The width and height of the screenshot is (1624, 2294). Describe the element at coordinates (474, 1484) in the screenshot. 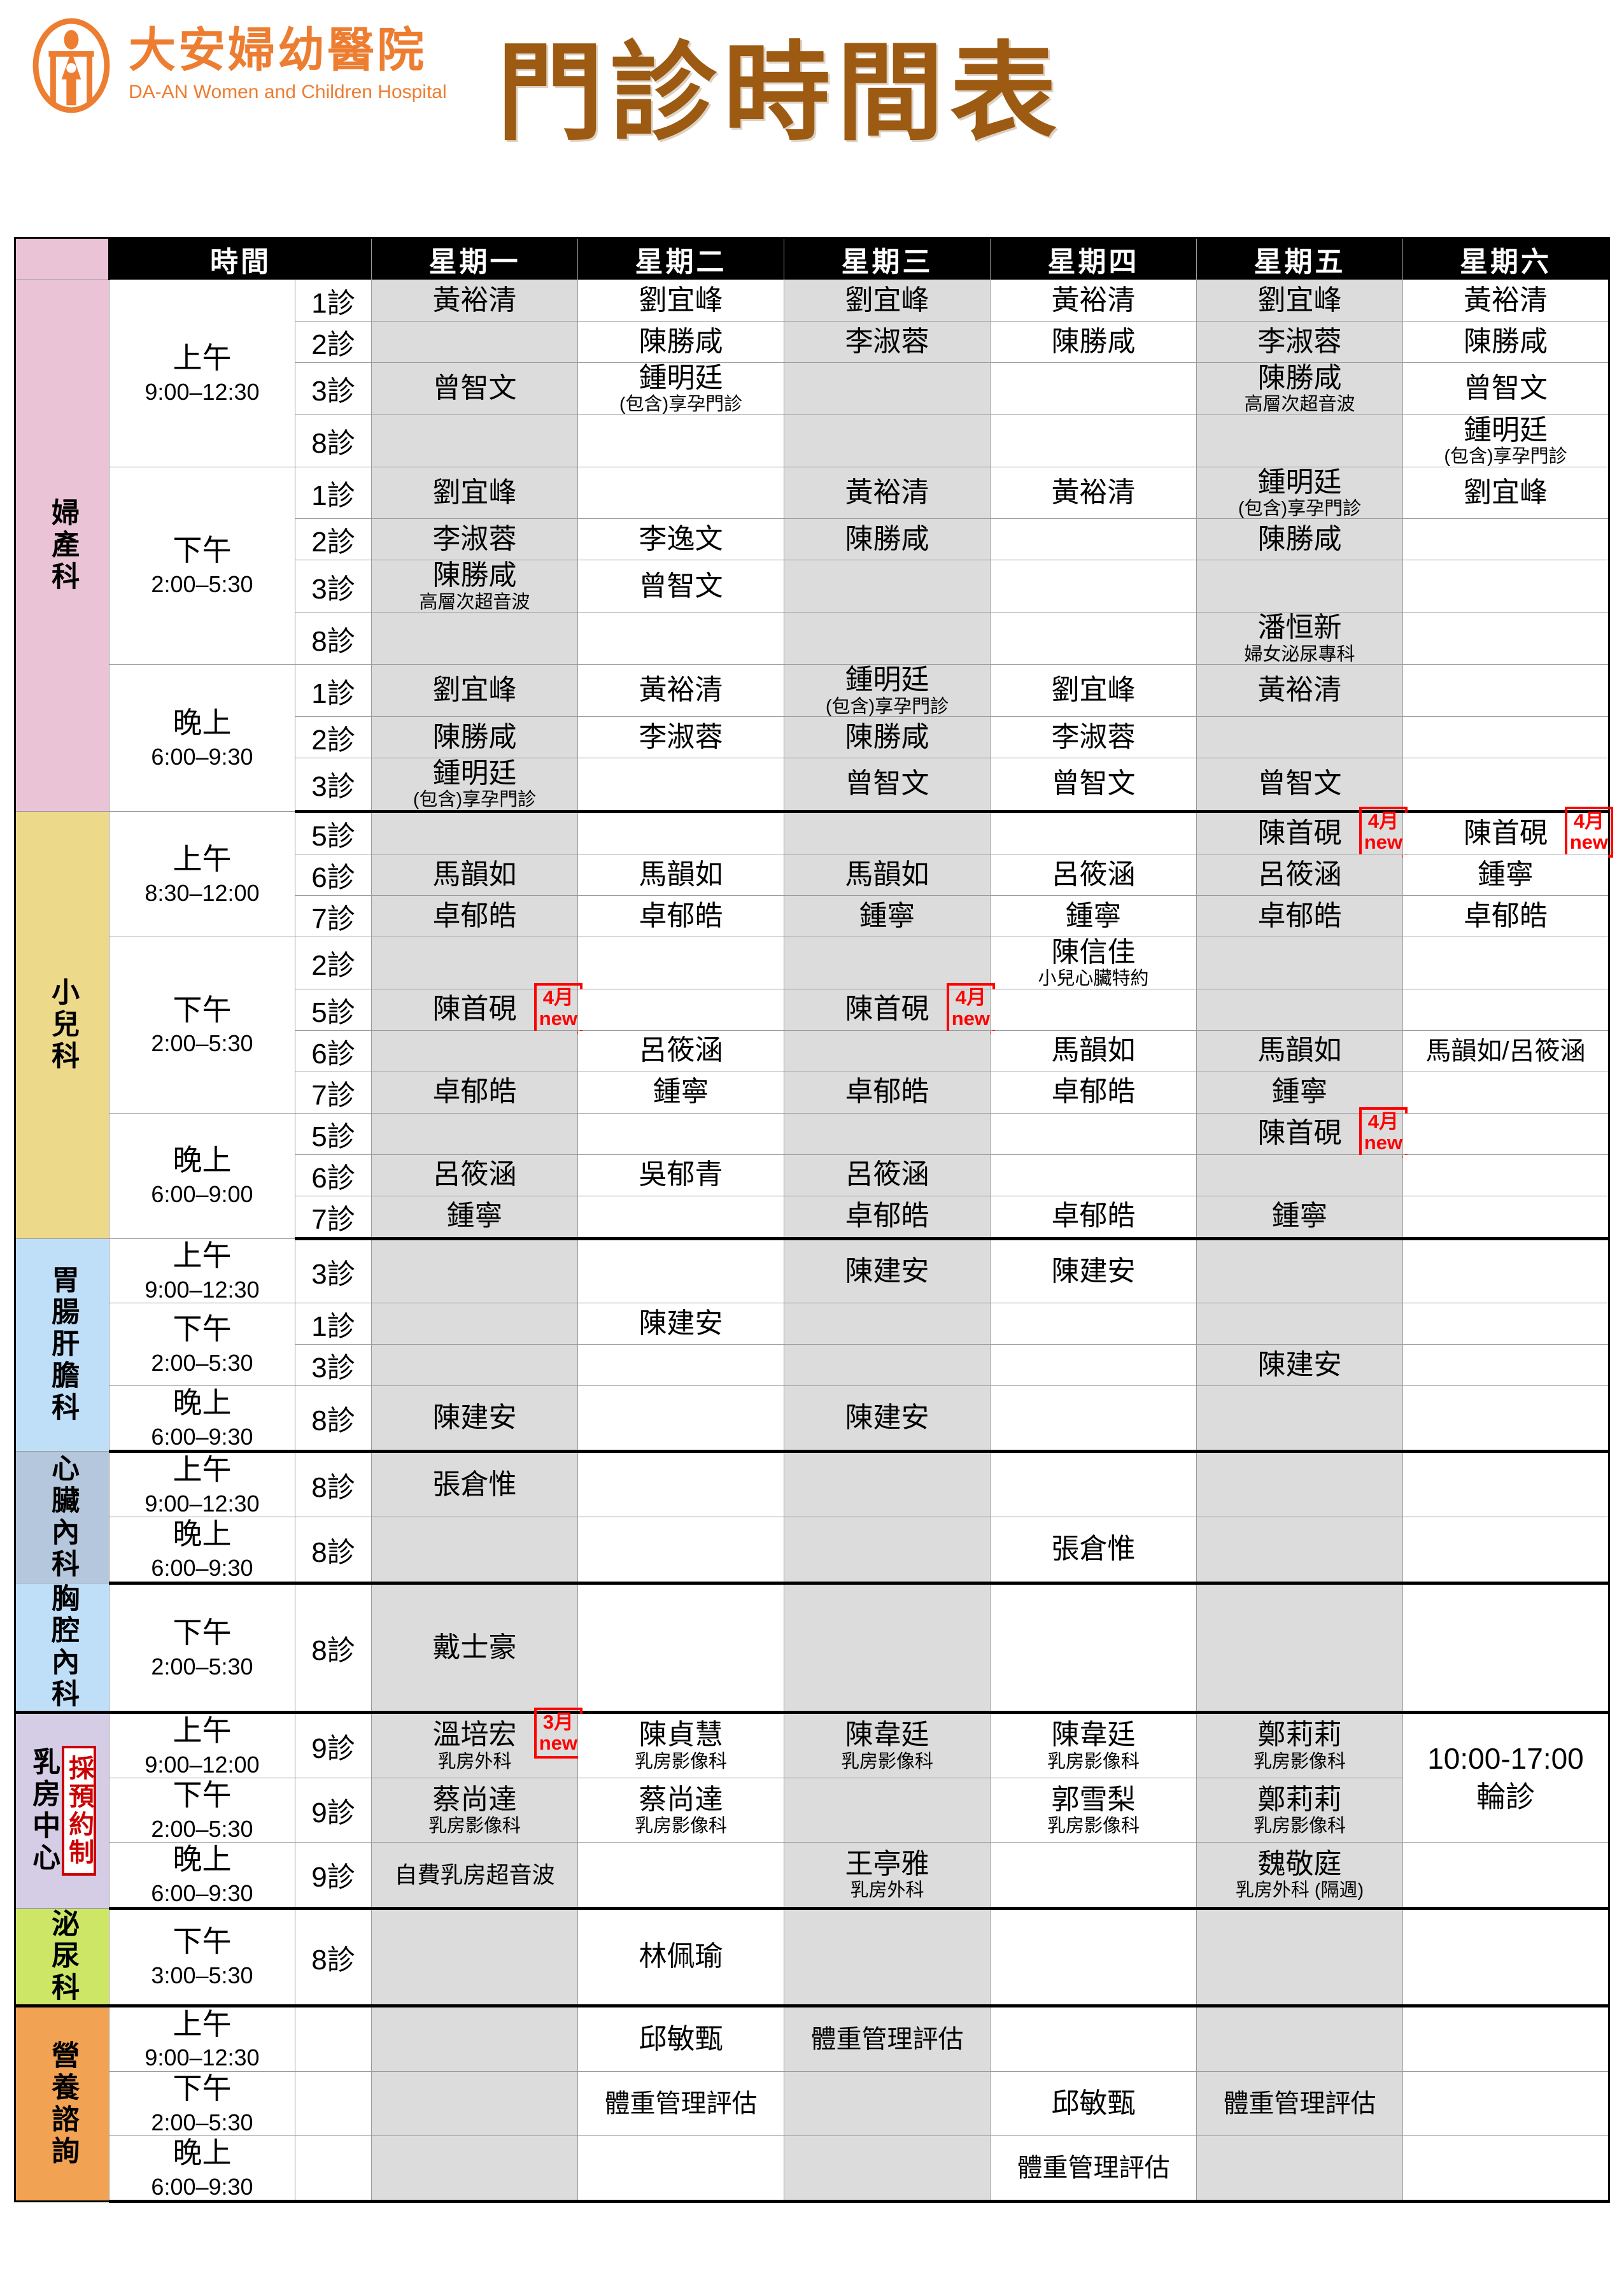

I see `schedule-cell: 張倉惟` at that location.